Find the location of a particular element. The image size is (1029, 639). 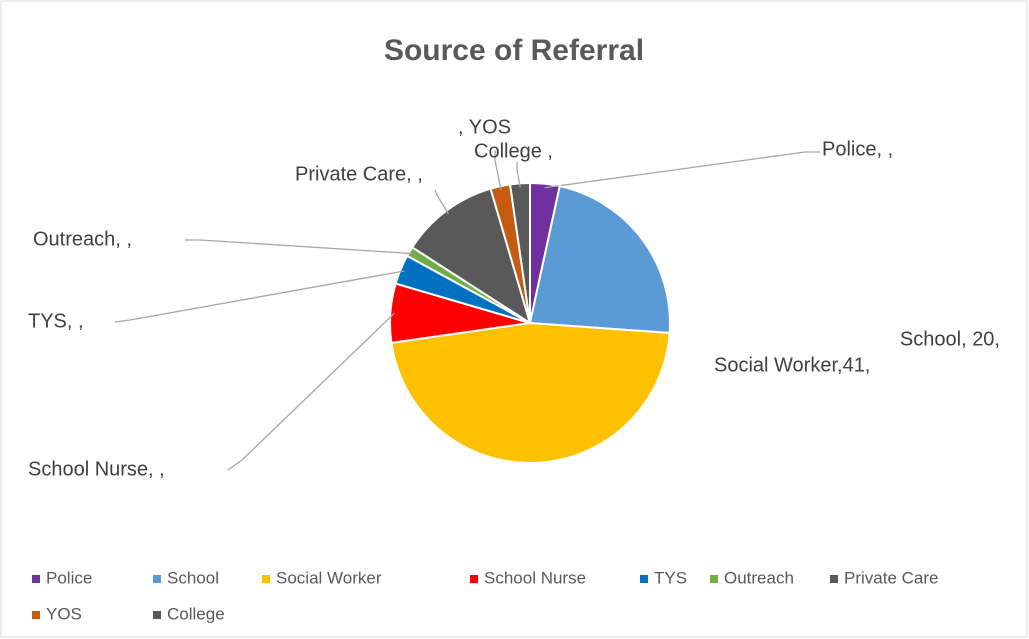

legend-label: Private Care is located at coordinates (891, 577).